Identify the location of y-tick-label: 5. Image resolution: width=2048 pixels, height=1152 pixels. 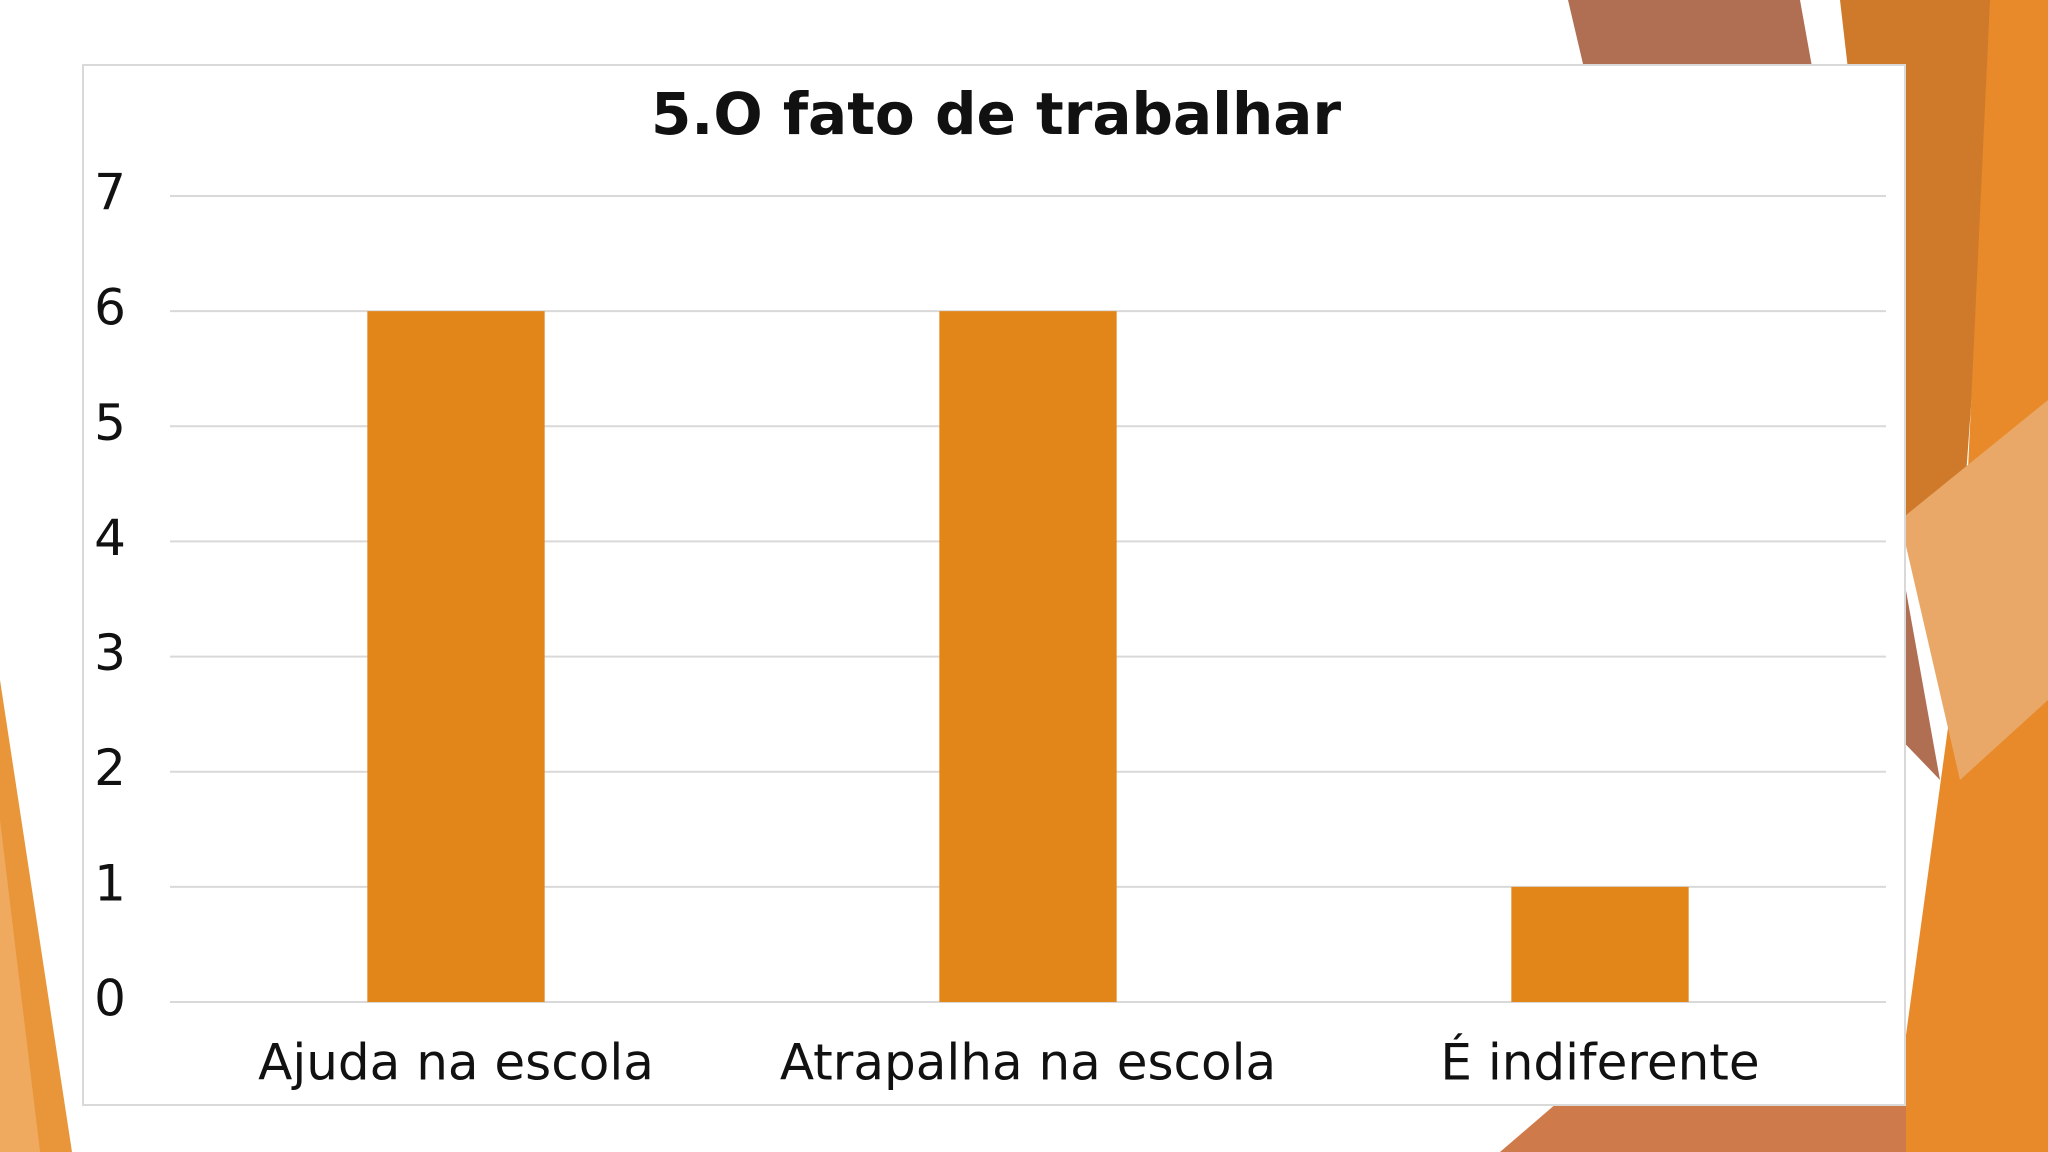
(110, 423).